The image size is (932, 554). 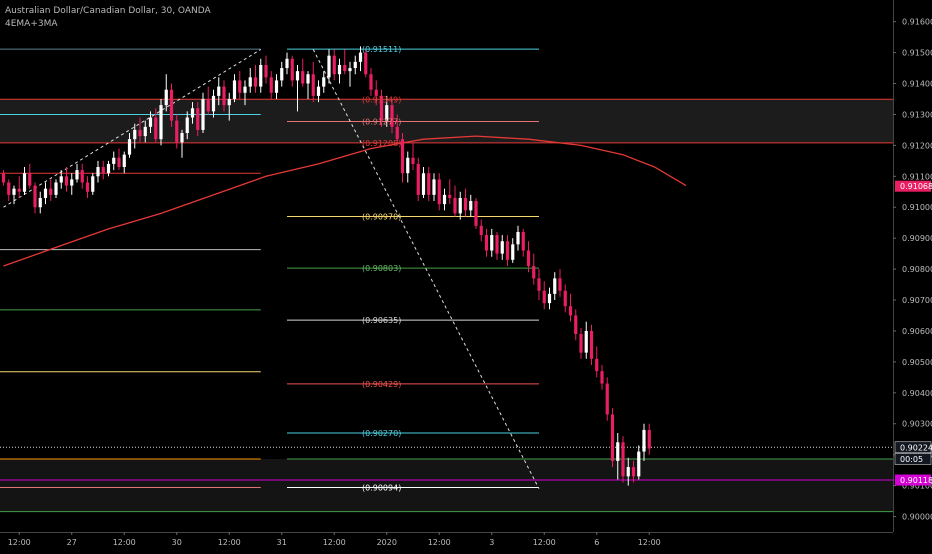 I want to click on fib-label: (0.91277), so click(x=381, y=122).